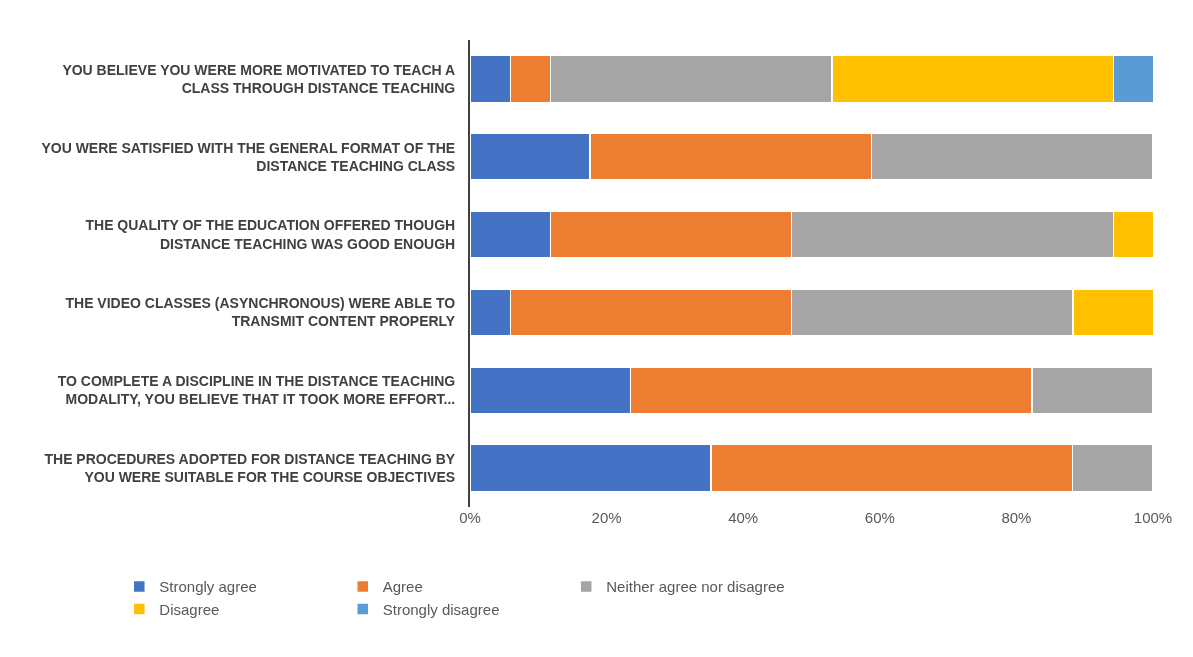  What do you see at coordinates (189, 609) in the screenshot?
I see `legend-label: Disagree` at bounding box center [189, 609].